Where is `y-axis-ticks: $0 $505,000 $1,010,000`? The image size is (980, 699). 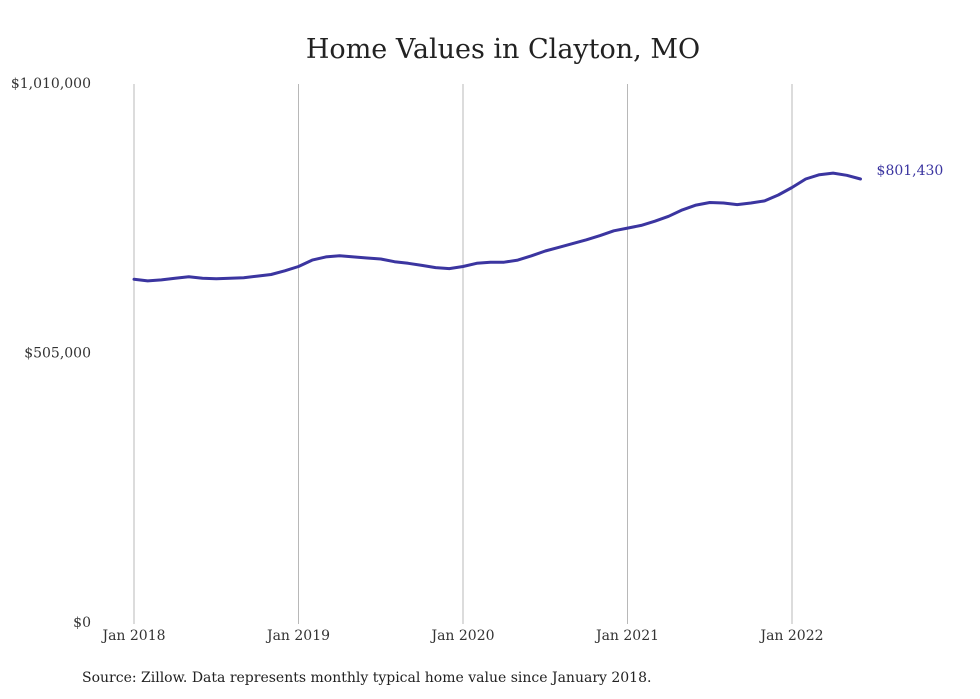 y-axis-ticks: $0 $505,000 $1,010,000 is located at coordinates (51, 353).